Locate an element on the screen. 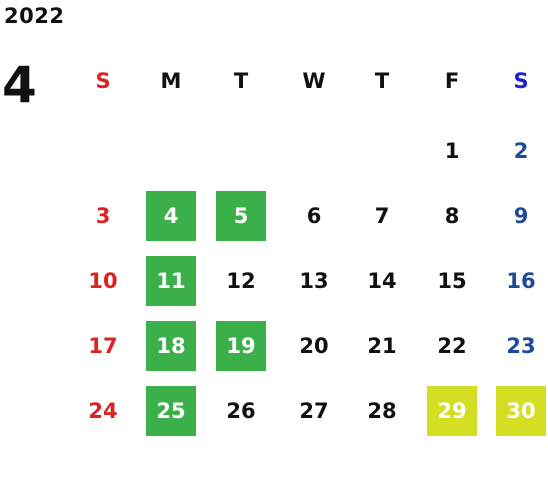 The width and height of the screenshot is (548, 503). calendar-day-23: 23 is located at coordinates (521, 346).